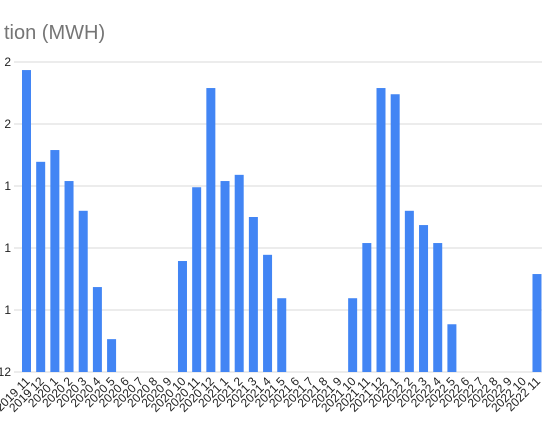  What do you see at coordinates (5, 372) in the screenshot?
I see `y-tick-label: 12` at bounding box center [5, 372].